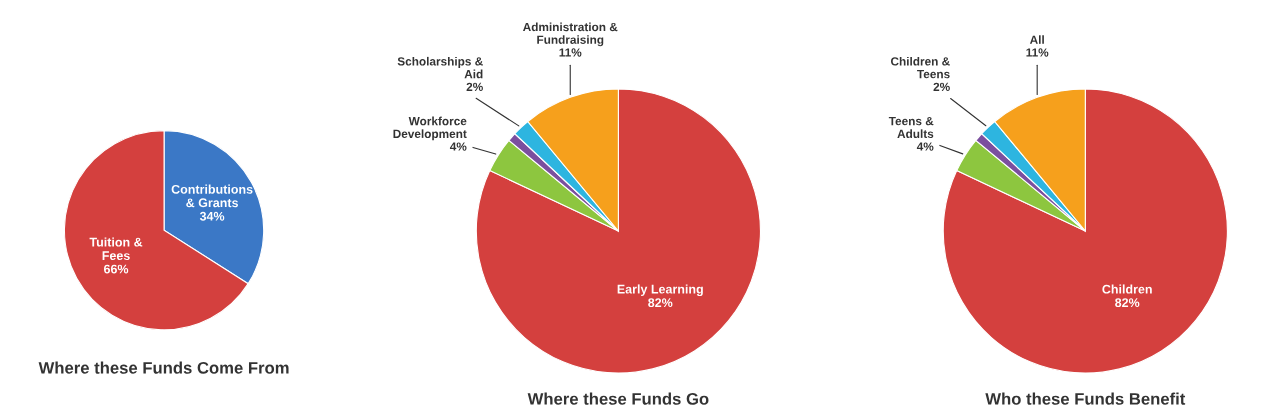 The height and width of the screenshot is (418, 1262). I want to click on text: Where these Funds Come From, so click(163, 367).